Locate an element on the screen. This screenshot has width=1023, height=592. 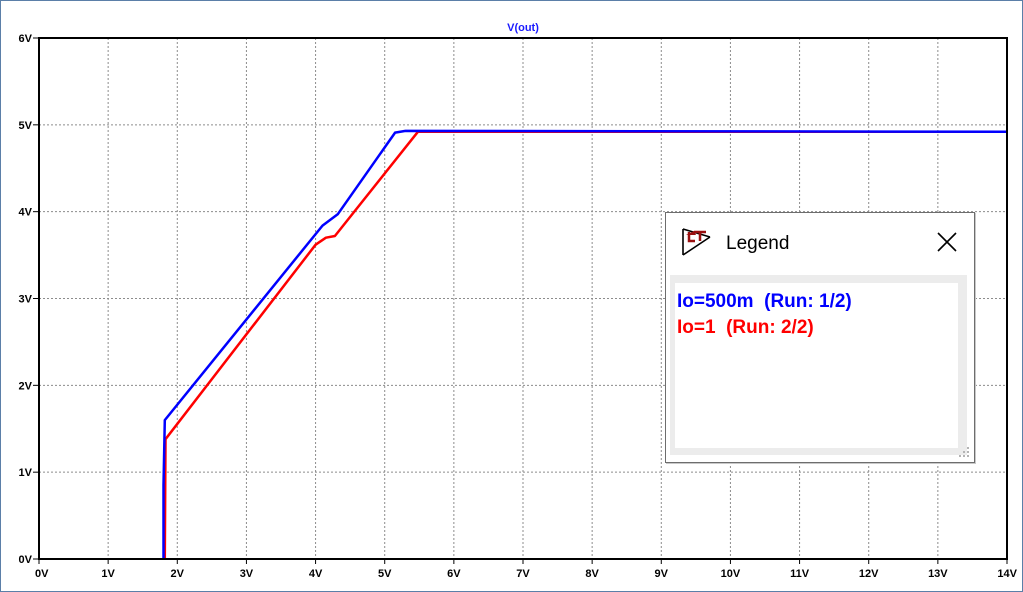
legend-list: Io=500m (Run: 1/2) Io=1 (Run: 2/2) is located at coordinates (816, 365).